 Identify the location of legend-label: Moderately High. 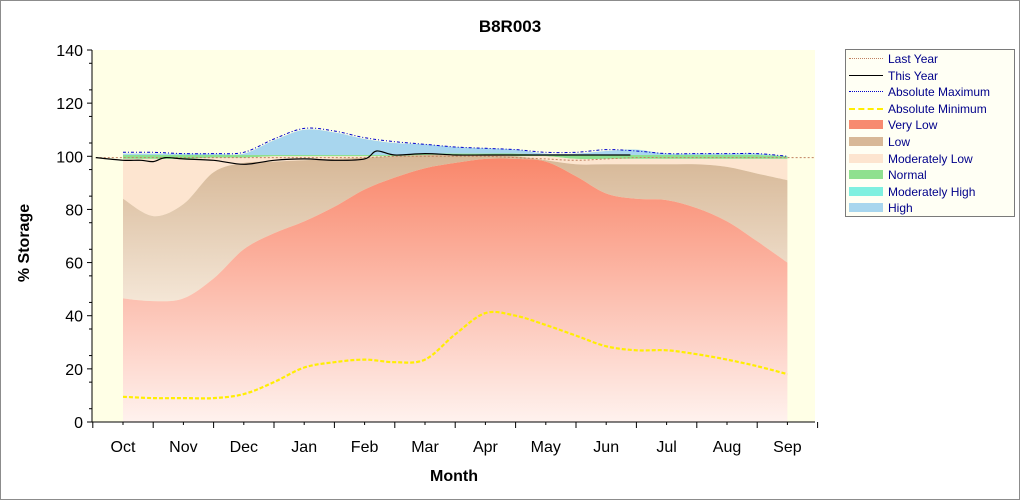
(932, 191).